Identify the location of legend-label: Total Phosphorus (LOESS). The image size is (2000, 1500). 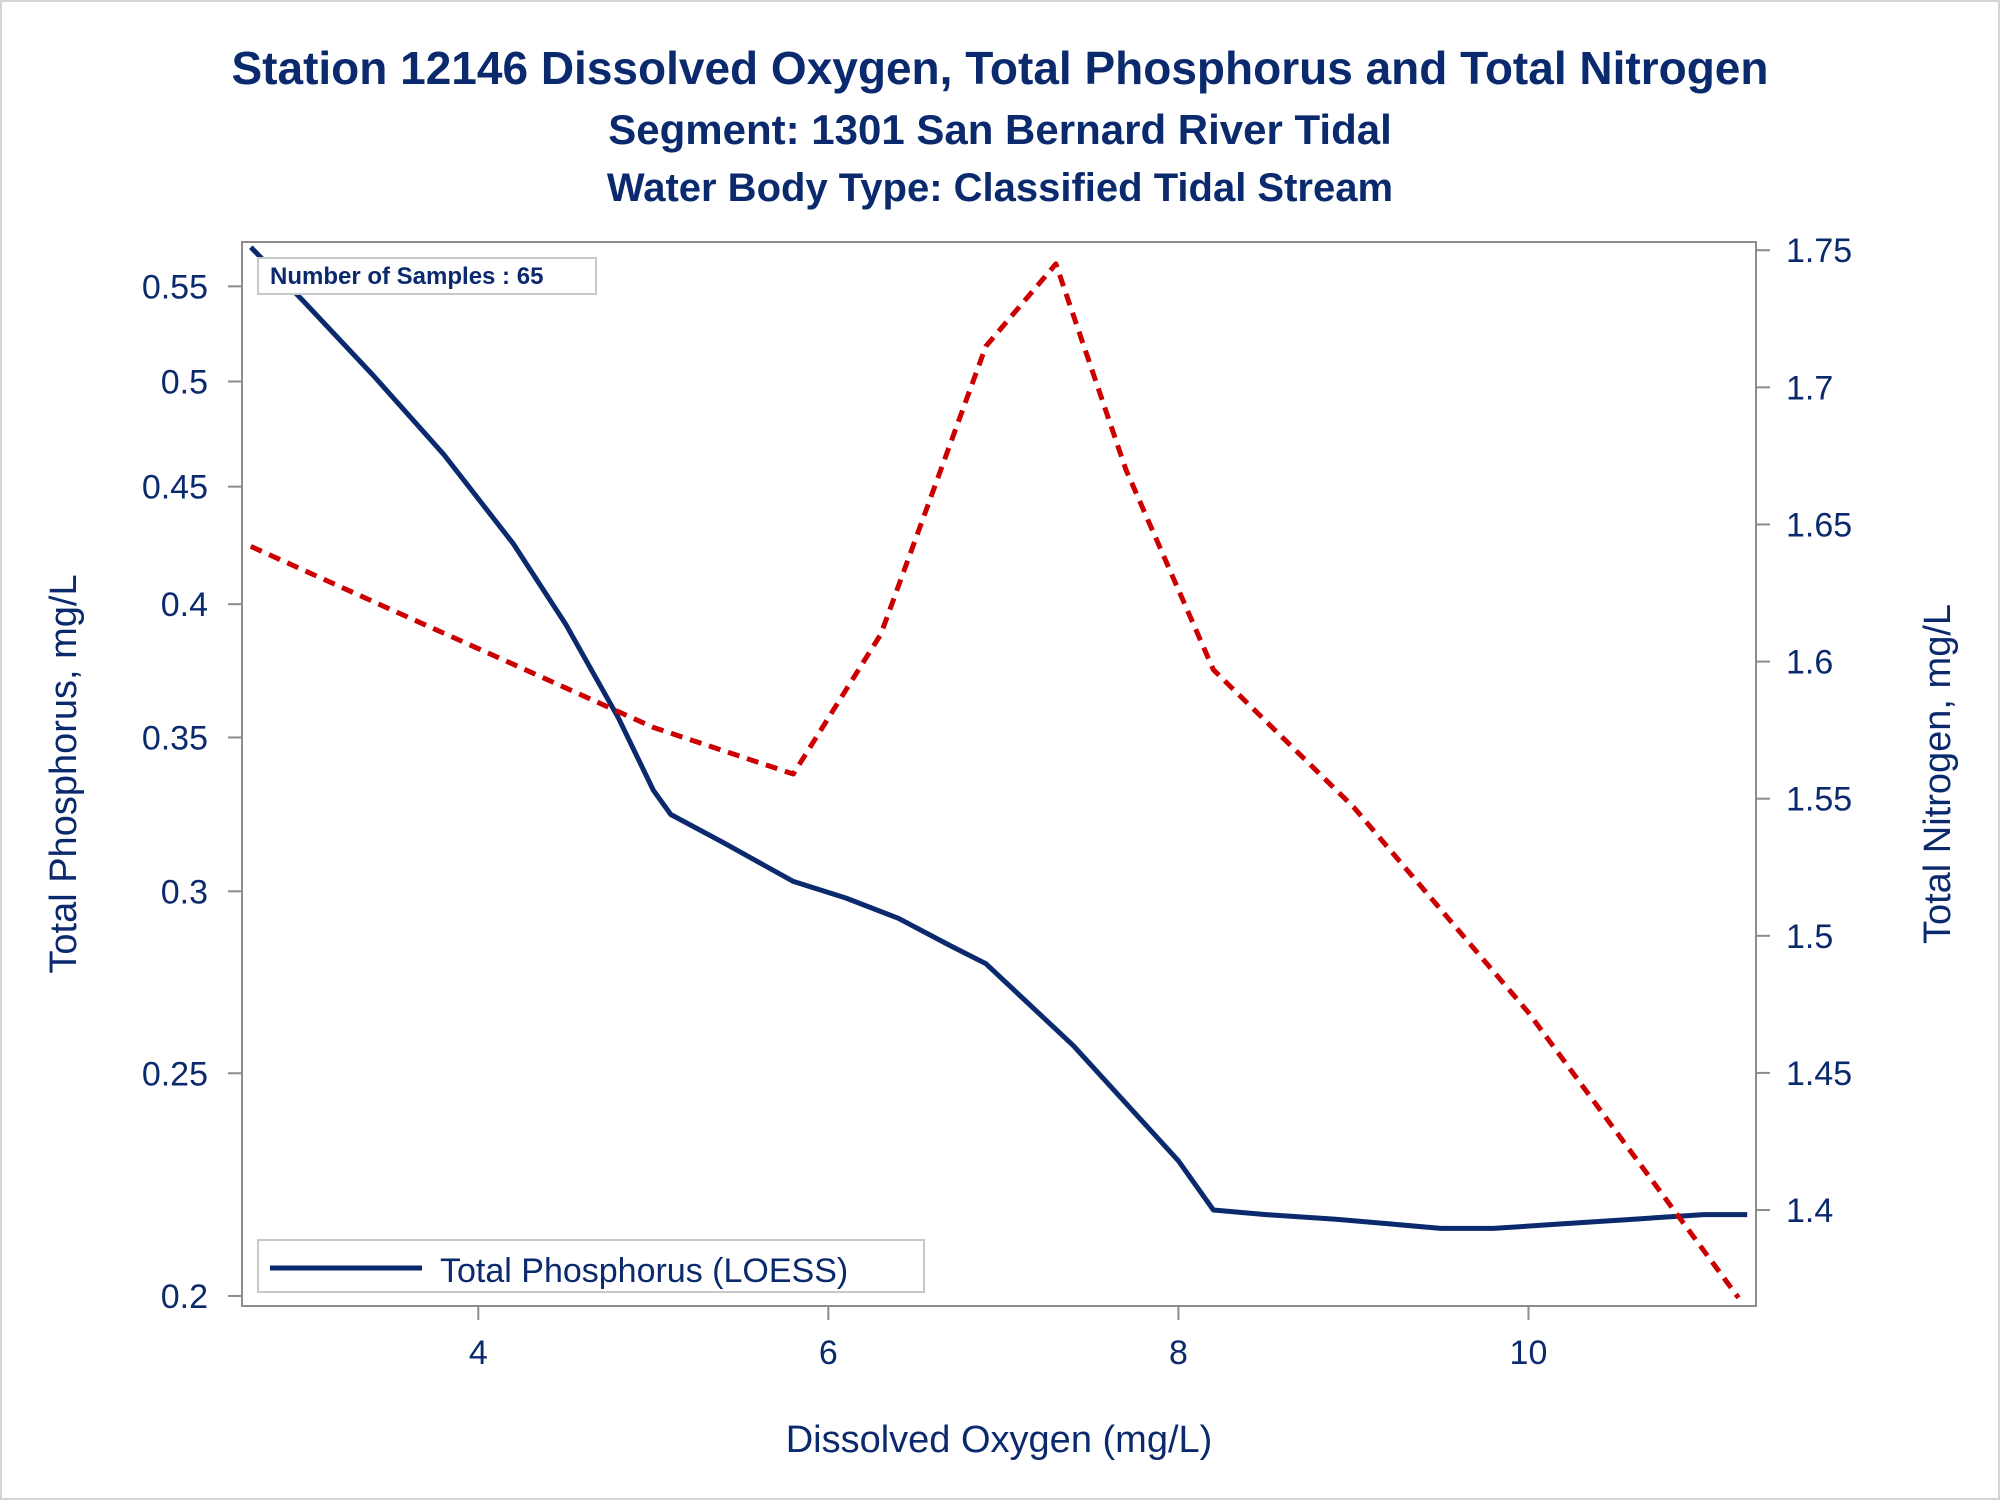
(644, 1271).